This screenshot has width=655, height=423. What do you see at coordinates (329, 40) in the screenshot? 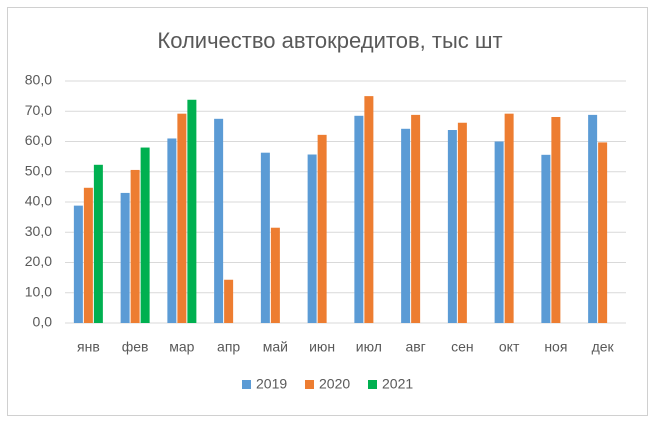
I see `chart-title: Количество автокредитов, тыс шт` at bounding box center [329, 40].